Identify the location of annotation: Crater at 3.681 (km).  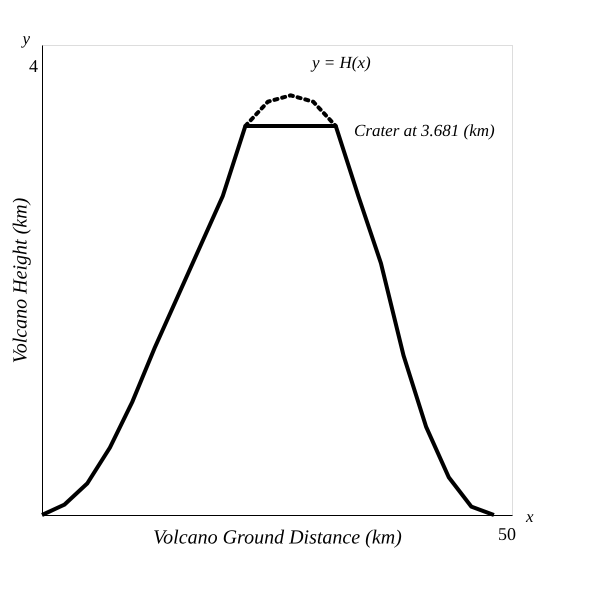
(425, 130).